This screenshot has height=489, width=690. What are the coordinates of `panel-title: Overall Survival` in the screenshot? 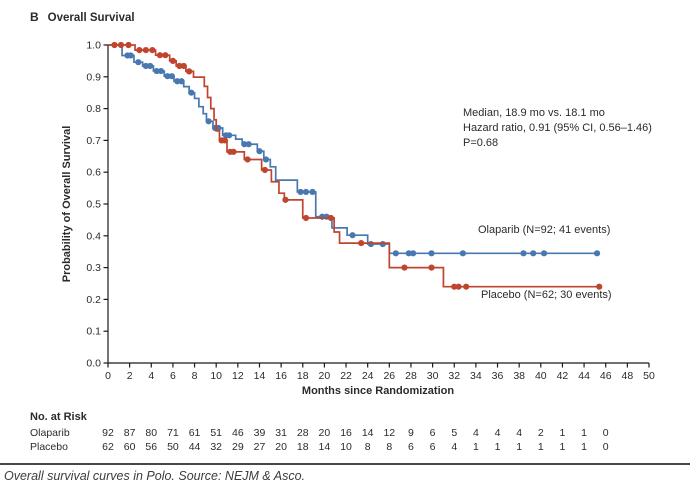 It's located at (91, 18).